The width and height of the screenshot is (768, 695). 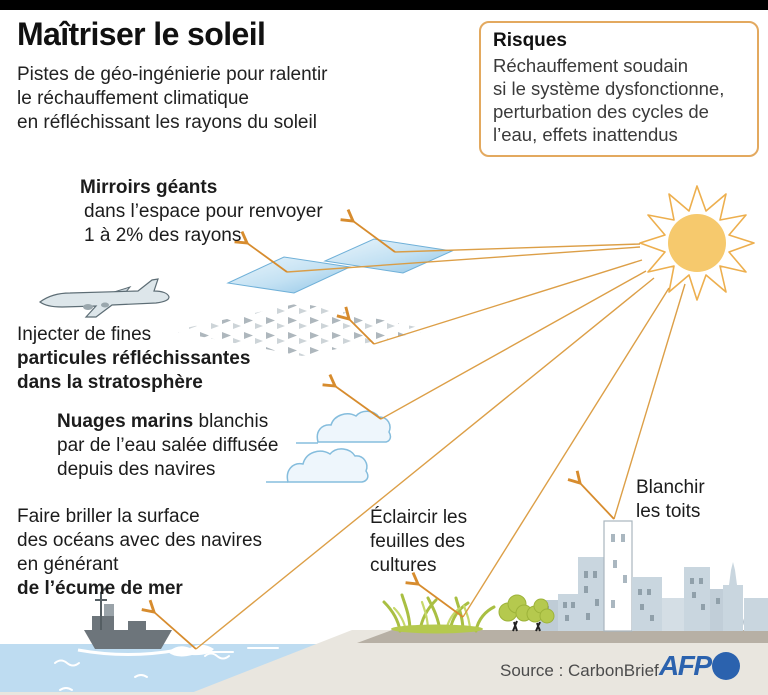 What do you see at coordinates (439, 613) in the screenshot?
I see `plants-icon` at bounding box center [439, 613].